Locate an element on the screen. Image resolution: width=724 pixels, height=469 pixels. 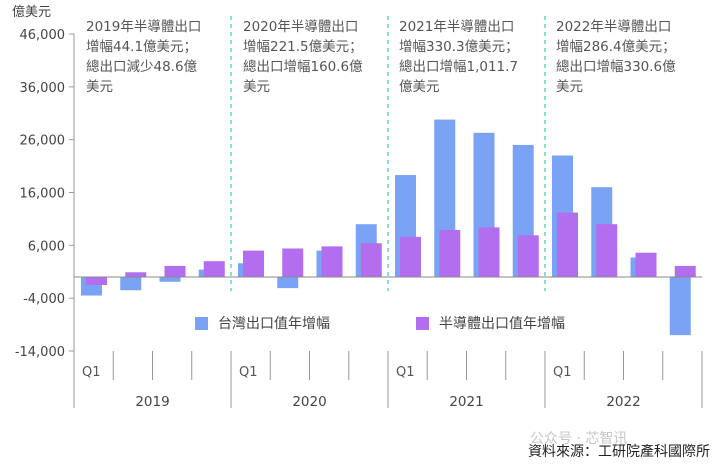
y-tick-label: 46,000 is located at coordinates (43, 35).